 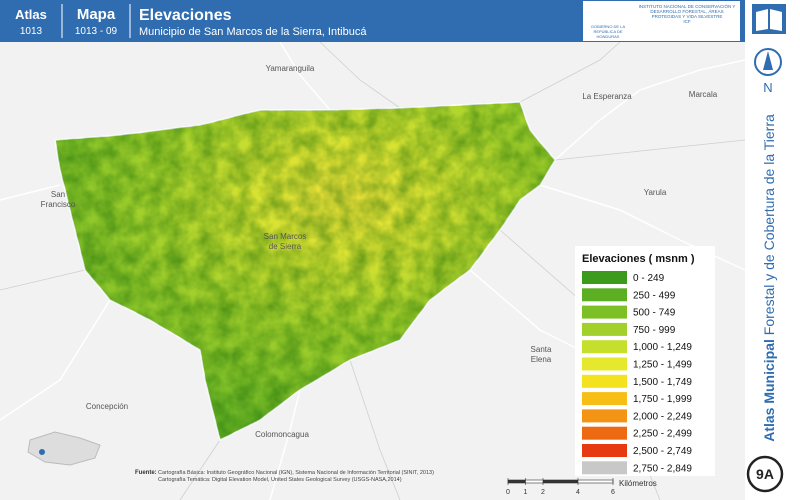 What do you see at coordinates (662, 365) in the screenshot?
I see `legend-label: 1,250 - 1,499` at bounding box center [662, 365].